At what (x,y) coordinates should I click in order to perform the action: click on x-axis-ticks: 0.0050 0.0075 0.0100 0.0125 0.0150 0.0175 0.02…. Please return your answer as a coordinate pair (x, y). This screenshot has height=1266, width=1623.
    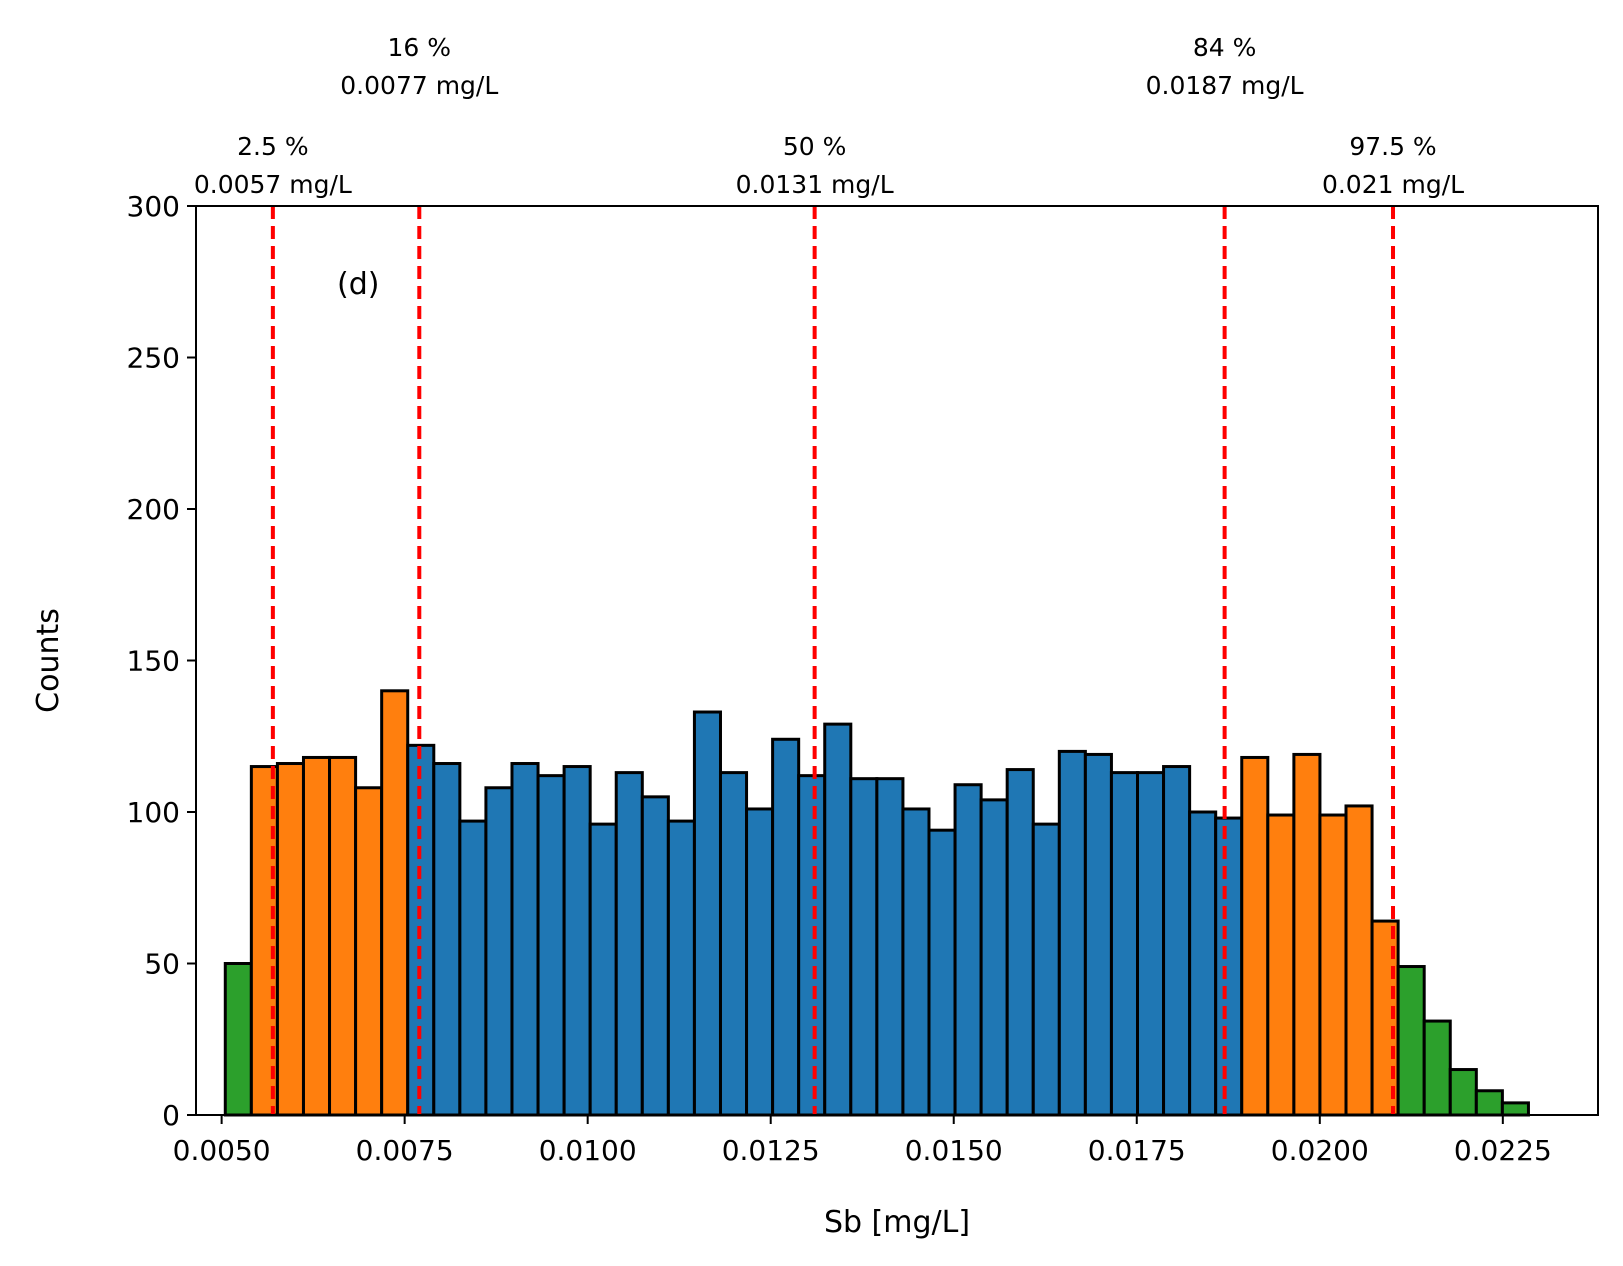
    Looking at the image, I should click on (862, 1141).